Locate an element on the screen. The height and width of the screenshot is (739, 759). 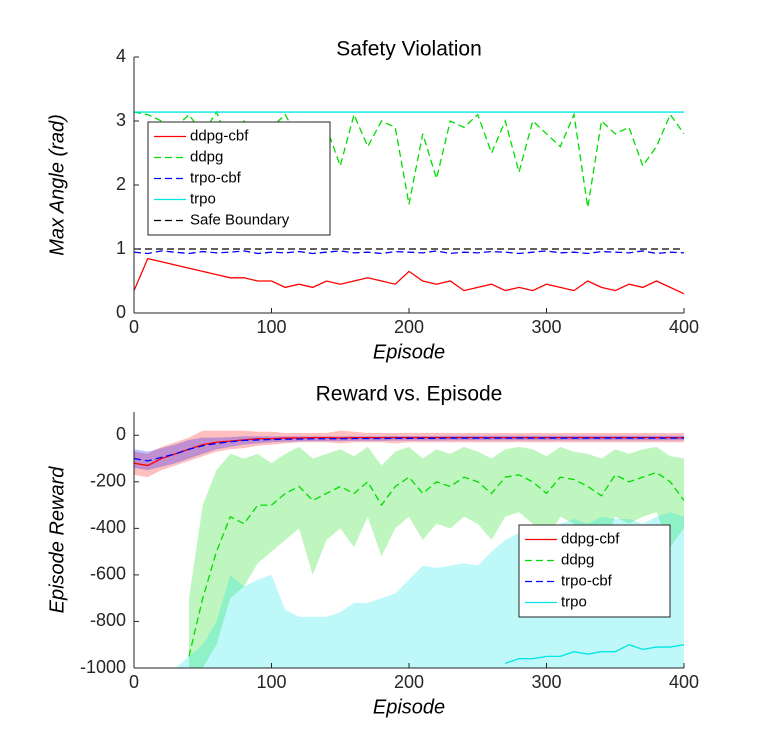
y-tick-label: -400 is located at coordinates (108, 527).